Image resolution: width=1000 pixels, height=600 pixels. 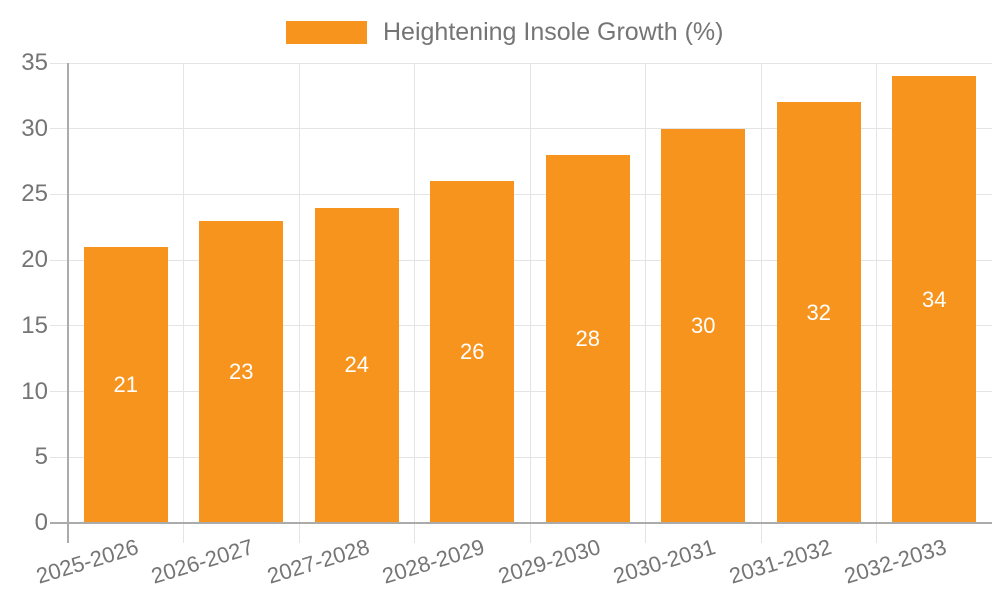 I want to click on y-axis-tick-label: 35, so click(x=34, y=62).